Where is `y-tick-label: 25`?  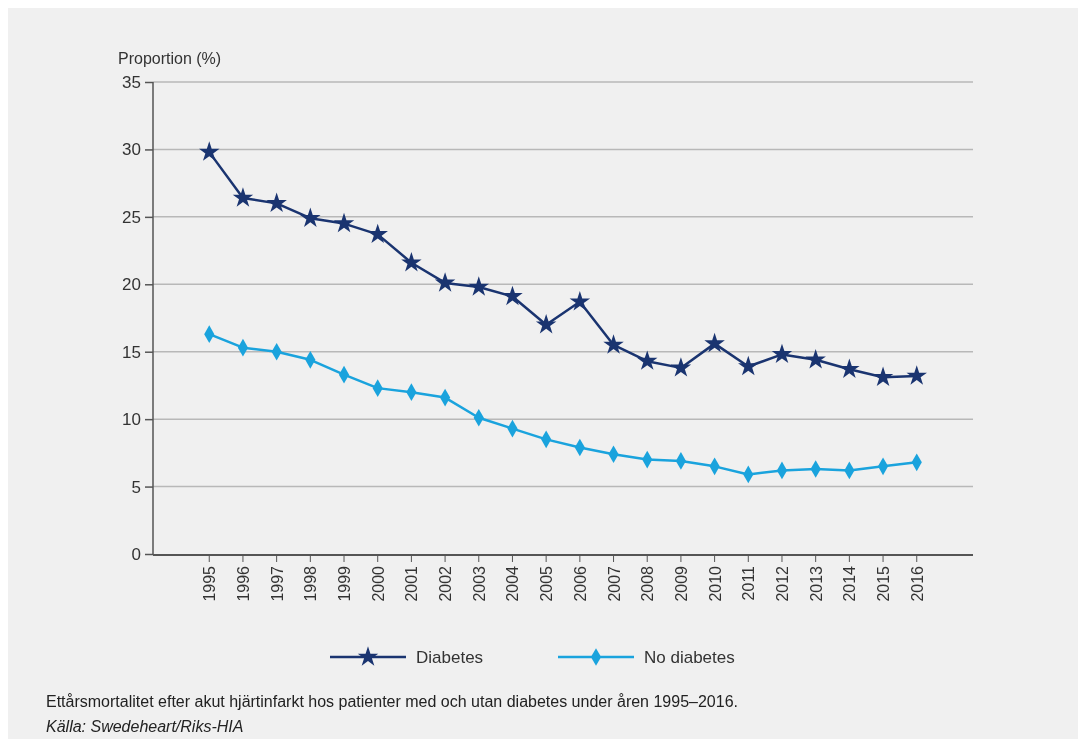
y-tick-label: 25 is located at coordinates (131, 217).